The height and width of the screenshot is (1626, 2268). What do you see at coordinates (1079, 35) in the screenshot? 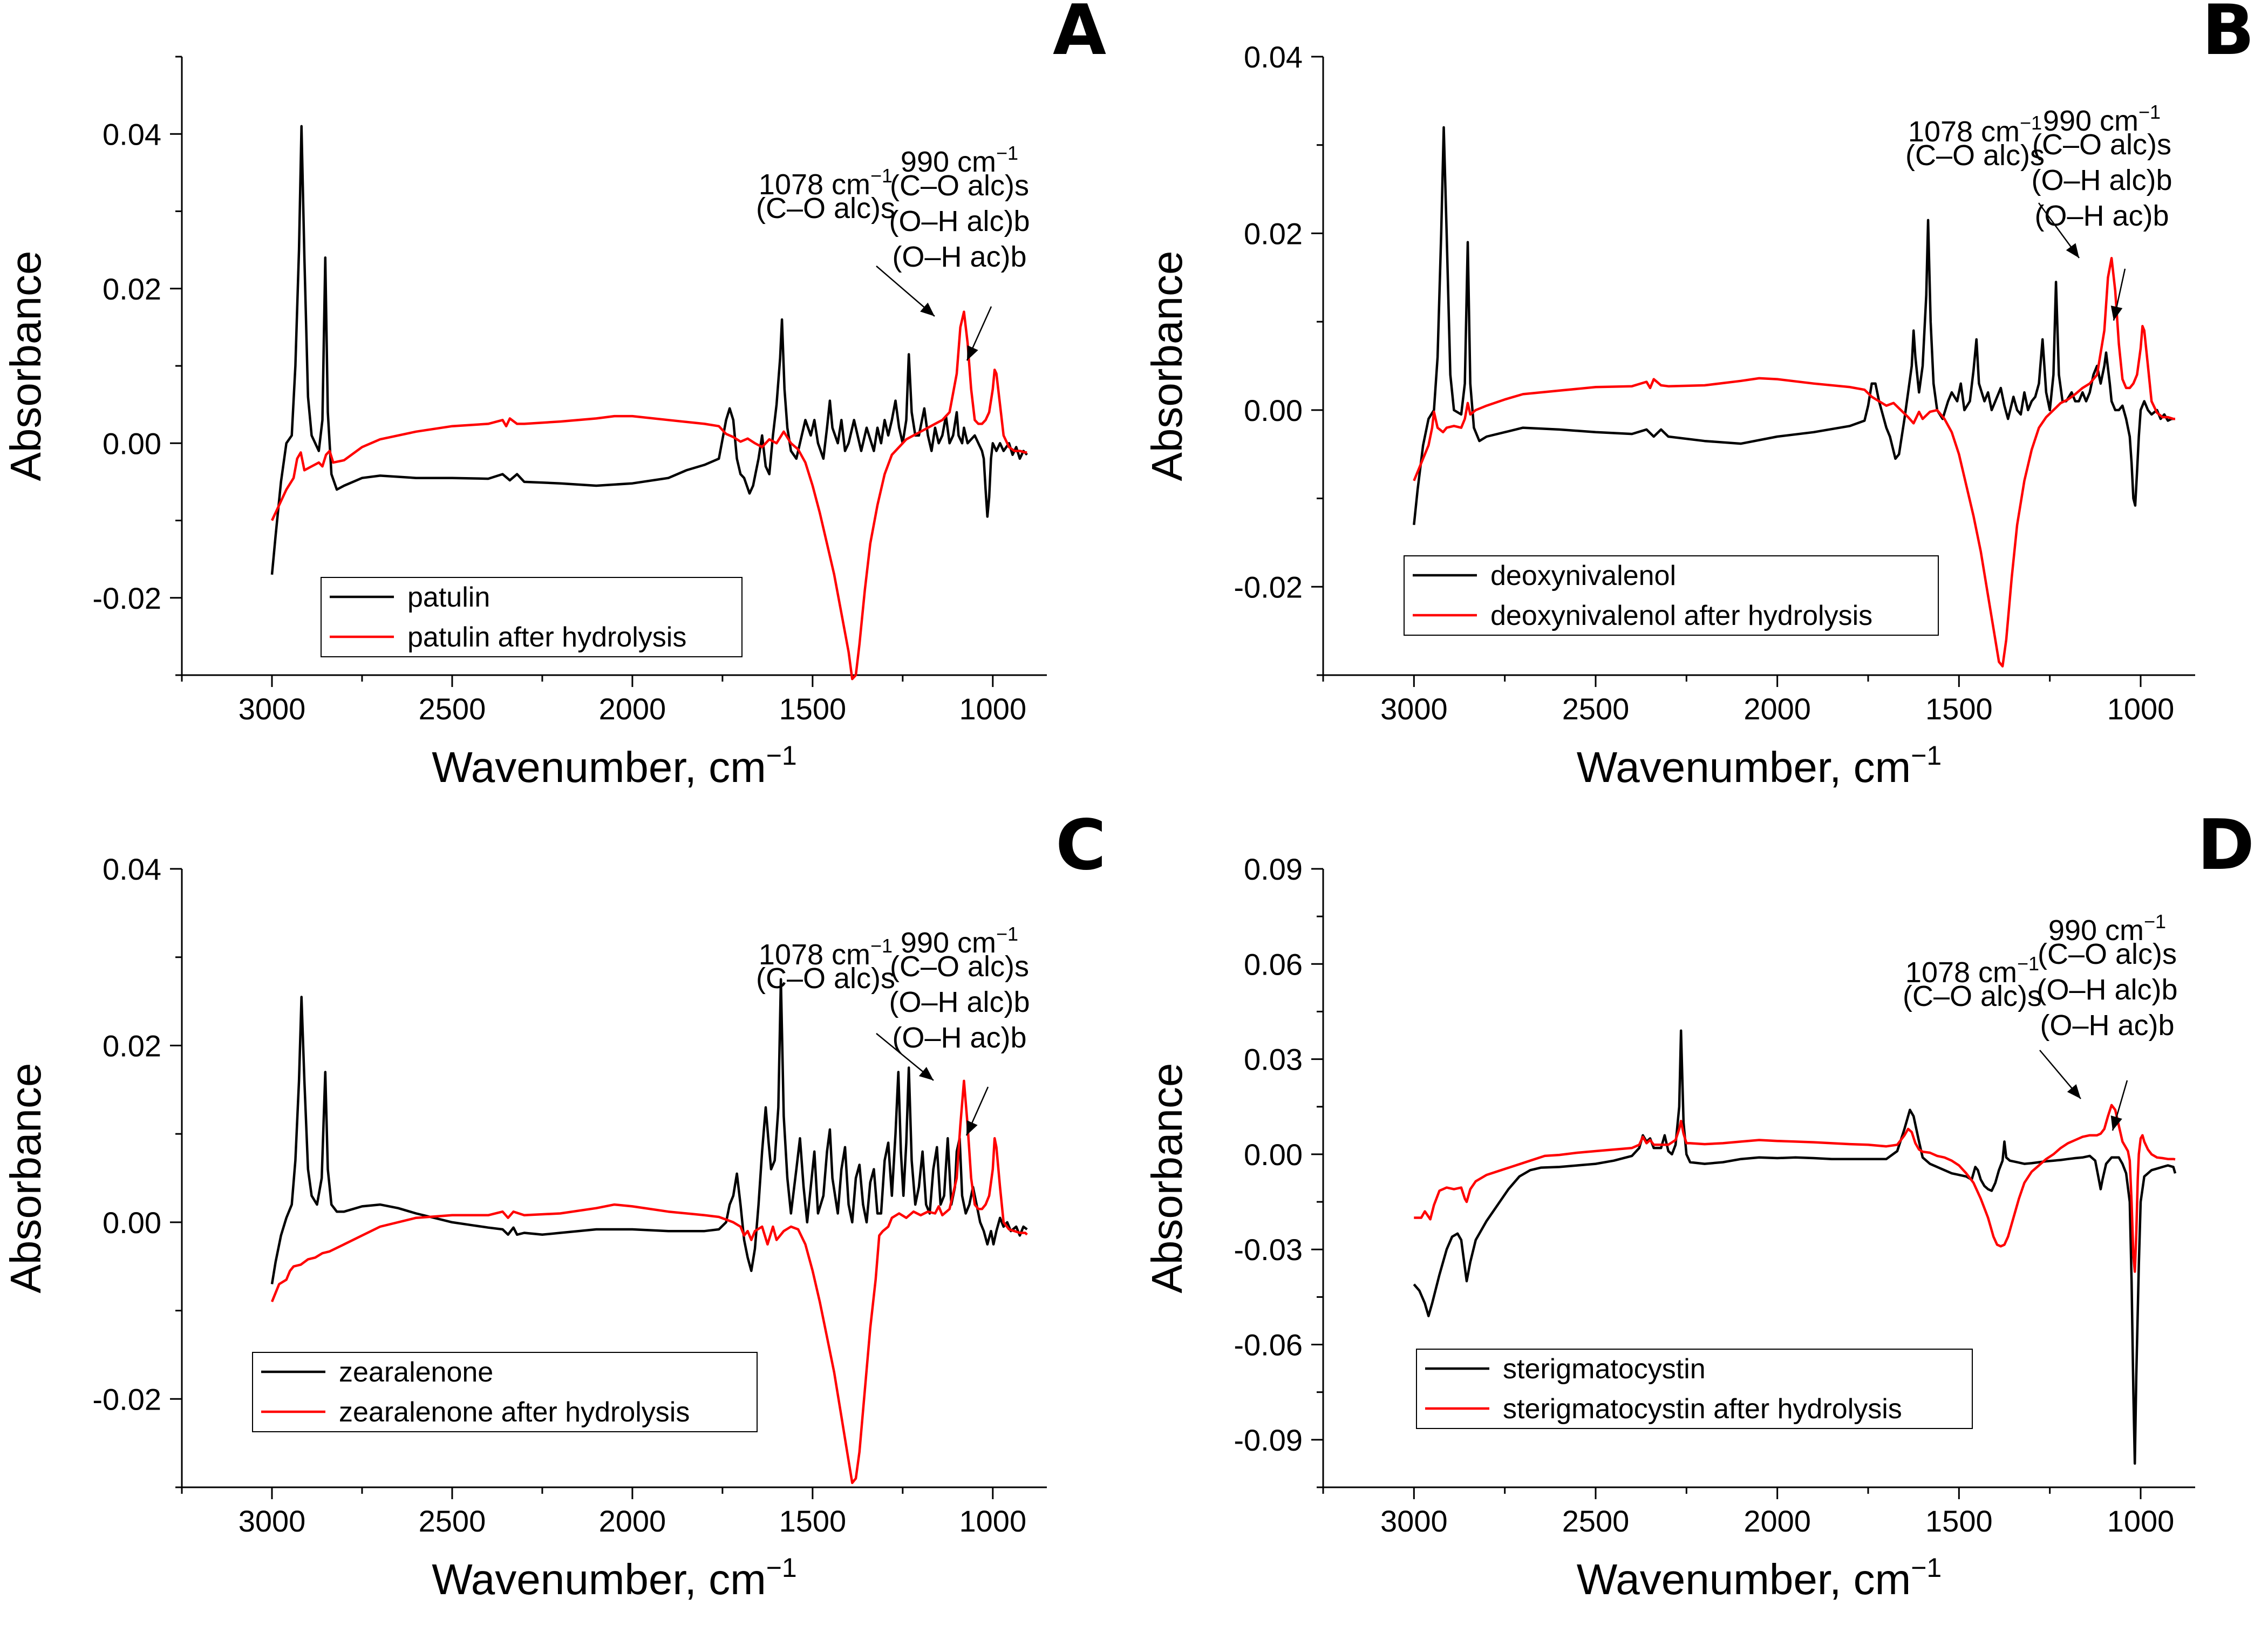
I see `panel-letter: A` at bounding box center [1079, 35].